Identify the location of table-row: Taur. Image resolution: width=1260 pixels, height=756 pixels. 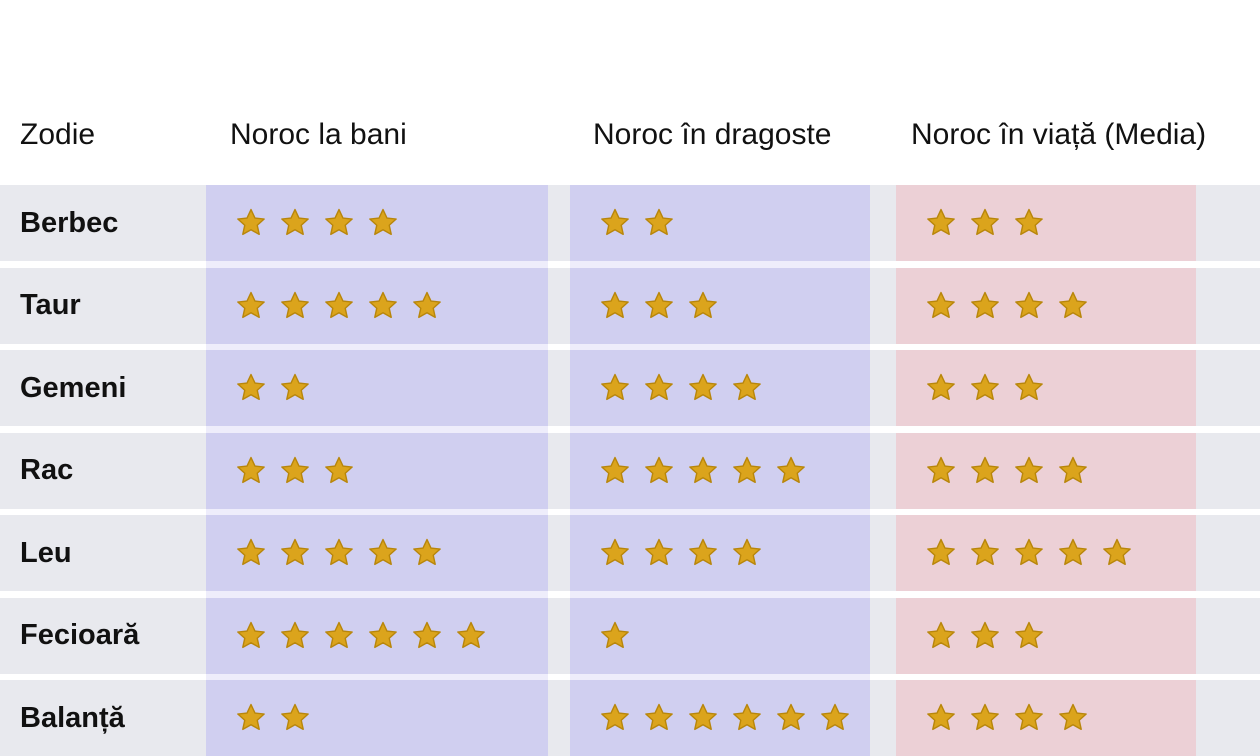
(630, 305).